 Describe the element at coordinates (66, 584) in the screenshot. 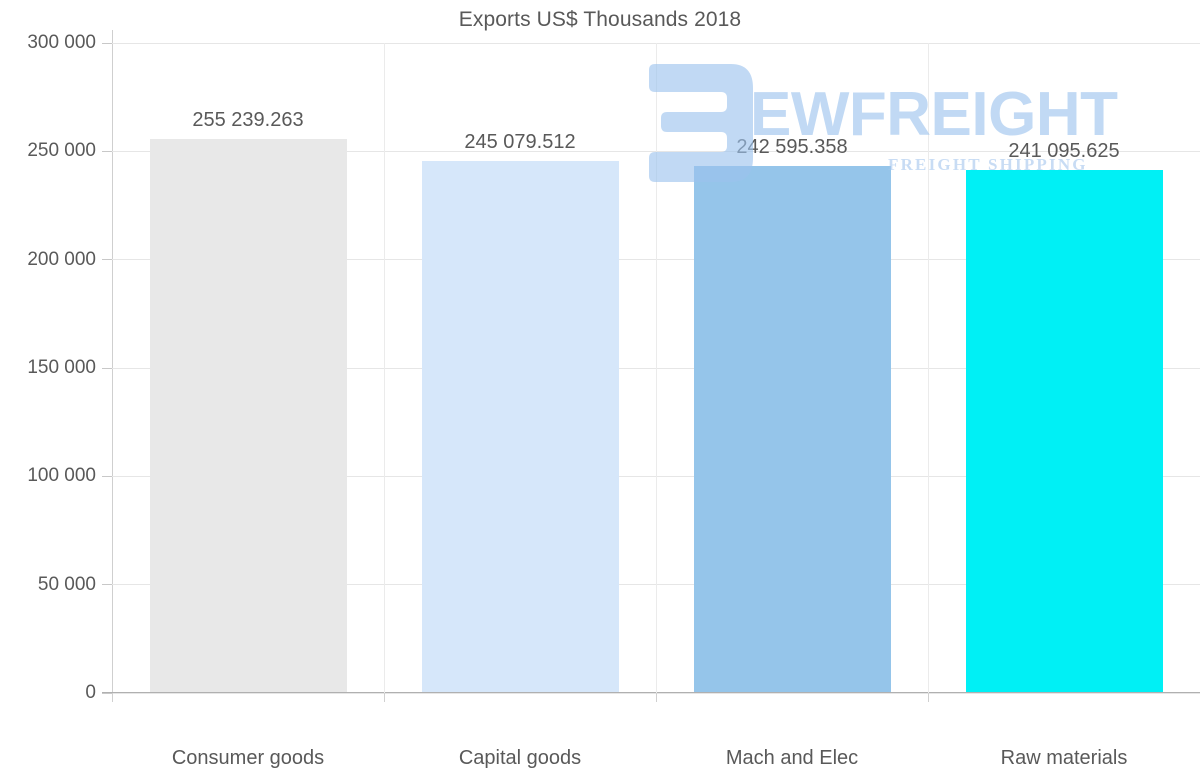

I see `y-axis-tick-label: 50 000` at that location.